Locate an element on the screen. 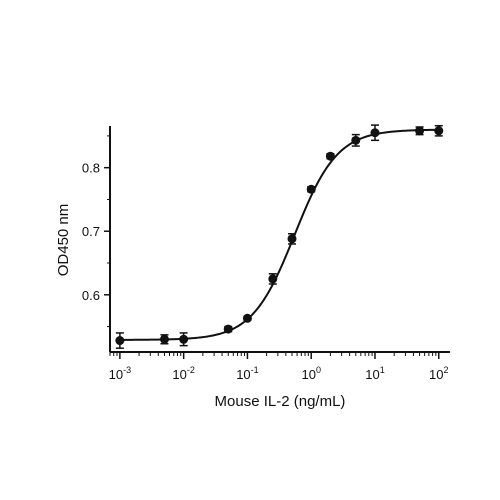  y-tick-label: 0.7 is located at coordinates (91, 231).